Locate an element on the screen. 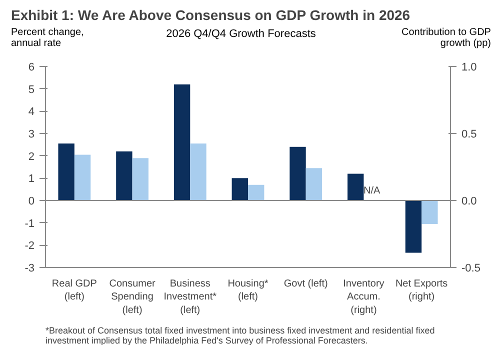 The width and height of the screenshot is (500, 345). y-tick-label: 1 is located at coordinates (31, 179).